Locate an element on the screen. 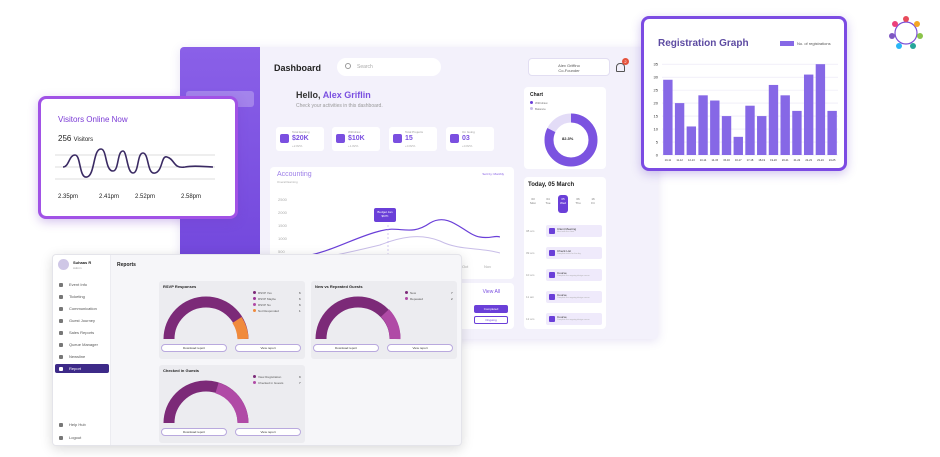 This screenshot has width=940, height=457. event-item: Client Meeting Meet with the client is located at coordinates (574, 231).